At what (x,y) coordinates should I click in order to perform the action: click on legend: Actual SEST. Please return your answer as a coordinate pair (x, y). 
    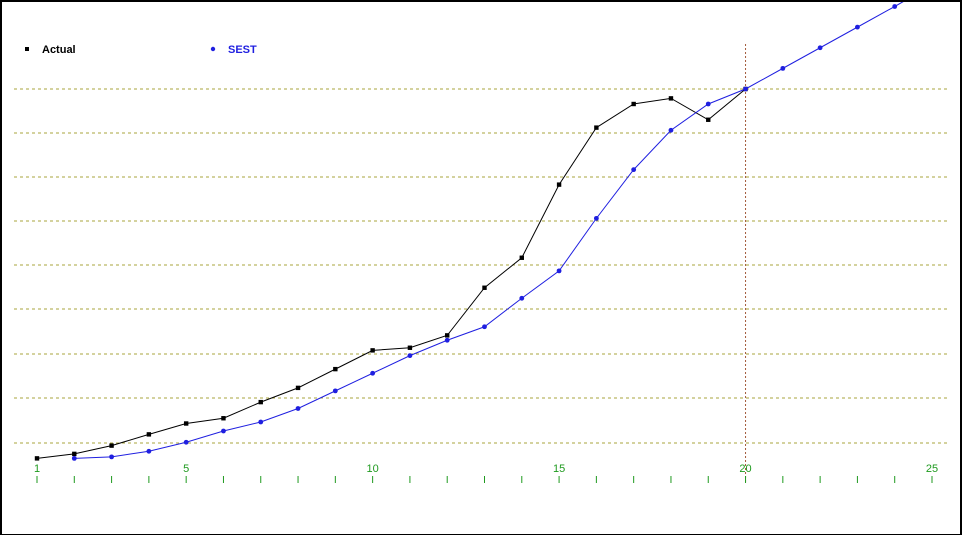
    Looking at the image, I should click on (141, 50).